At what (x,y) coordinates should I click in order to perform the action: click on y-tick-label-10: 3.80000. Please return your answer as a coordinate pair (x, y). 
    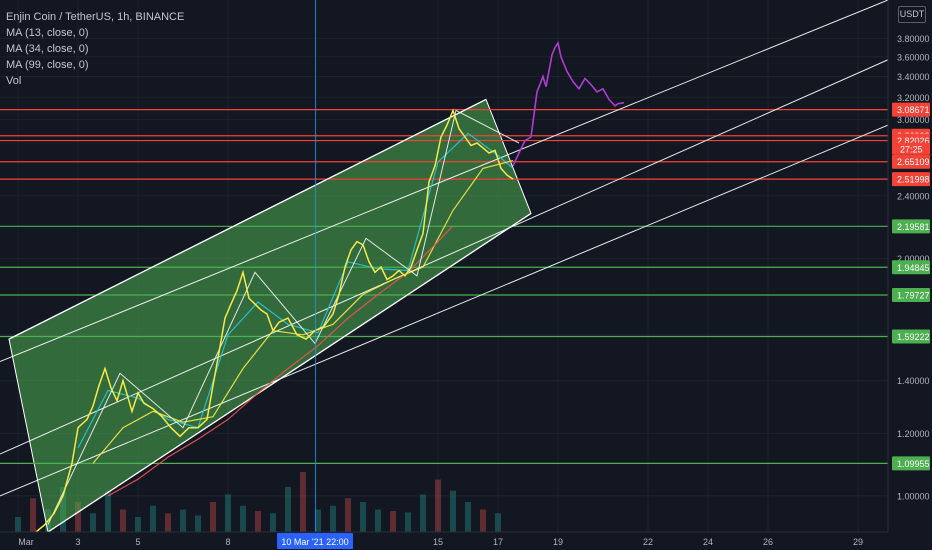
    Looking at the image, I should click on (913, 39).